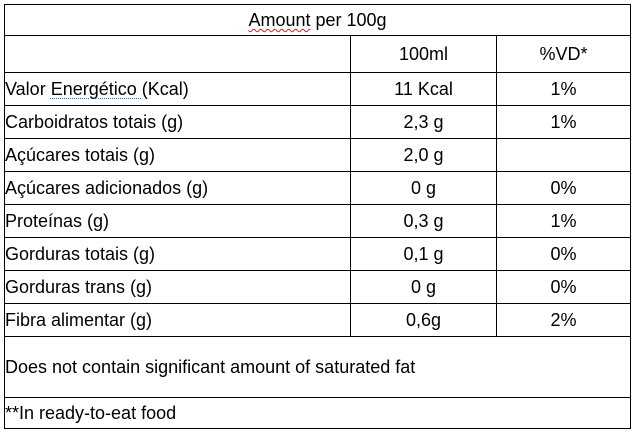  I want to click on title-row: Amount per 100g, so click(317, 20).